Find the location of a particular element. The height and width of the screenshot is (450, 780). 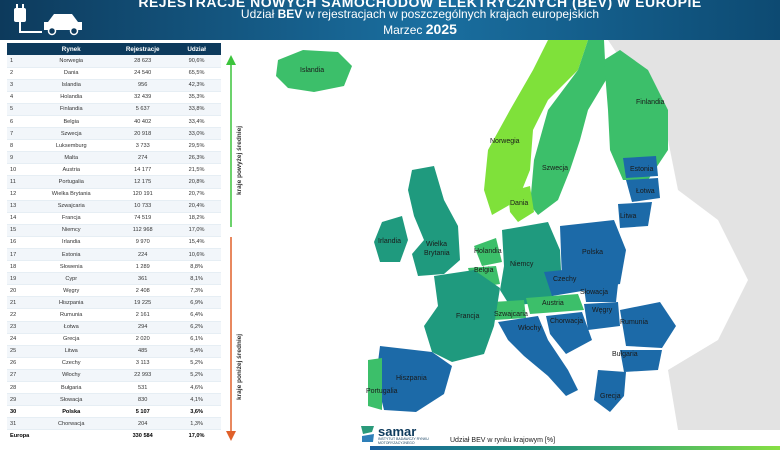

col-market-header: Rynek is located at coordinates (71, 49).